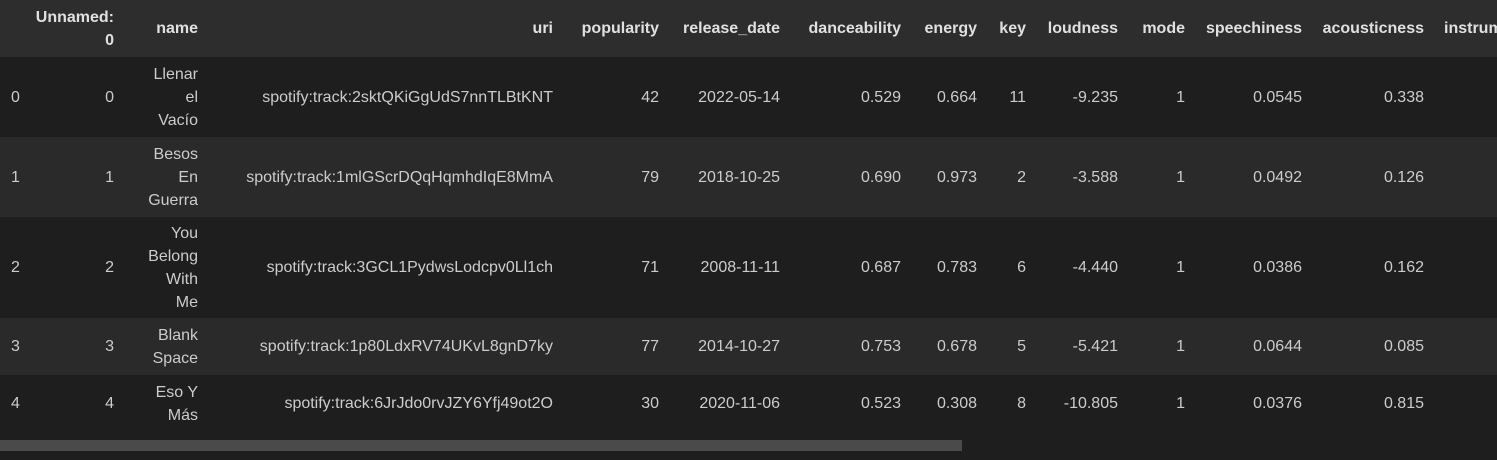  Describe the element at coordinates (173, 177) in the screenshot. I see `cell-name: Besos En Guerra` at that location.